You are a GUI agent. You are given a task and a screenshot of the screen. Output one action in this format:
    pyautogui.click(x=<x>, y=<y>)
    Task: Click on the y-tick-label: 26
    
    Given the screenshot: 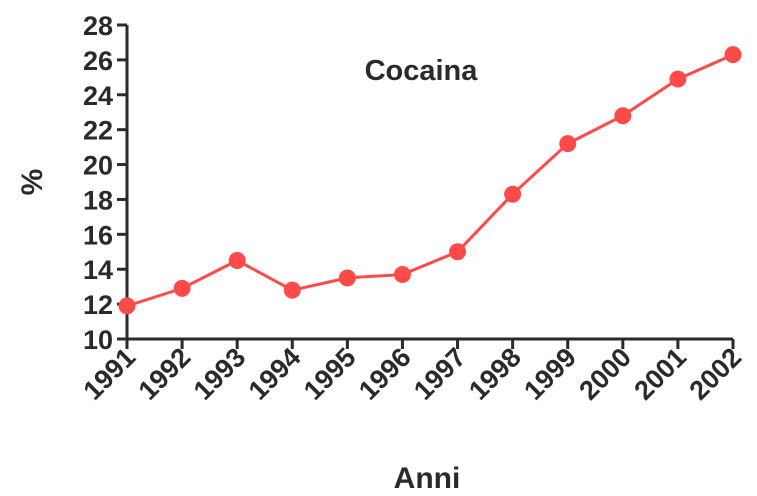 What is the action you would take?
    pyautogui.click(x=98, y=61)
    